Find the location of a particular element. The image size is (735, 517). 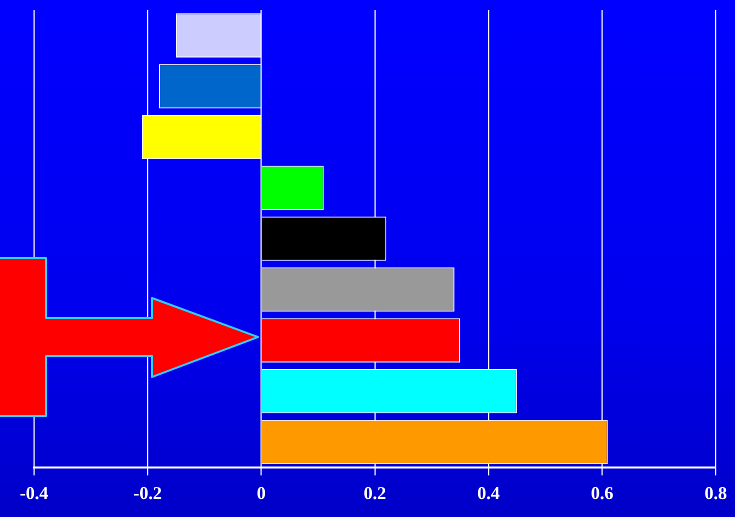

x-tick-label: -0.4 is located at coordinates (34, 492).